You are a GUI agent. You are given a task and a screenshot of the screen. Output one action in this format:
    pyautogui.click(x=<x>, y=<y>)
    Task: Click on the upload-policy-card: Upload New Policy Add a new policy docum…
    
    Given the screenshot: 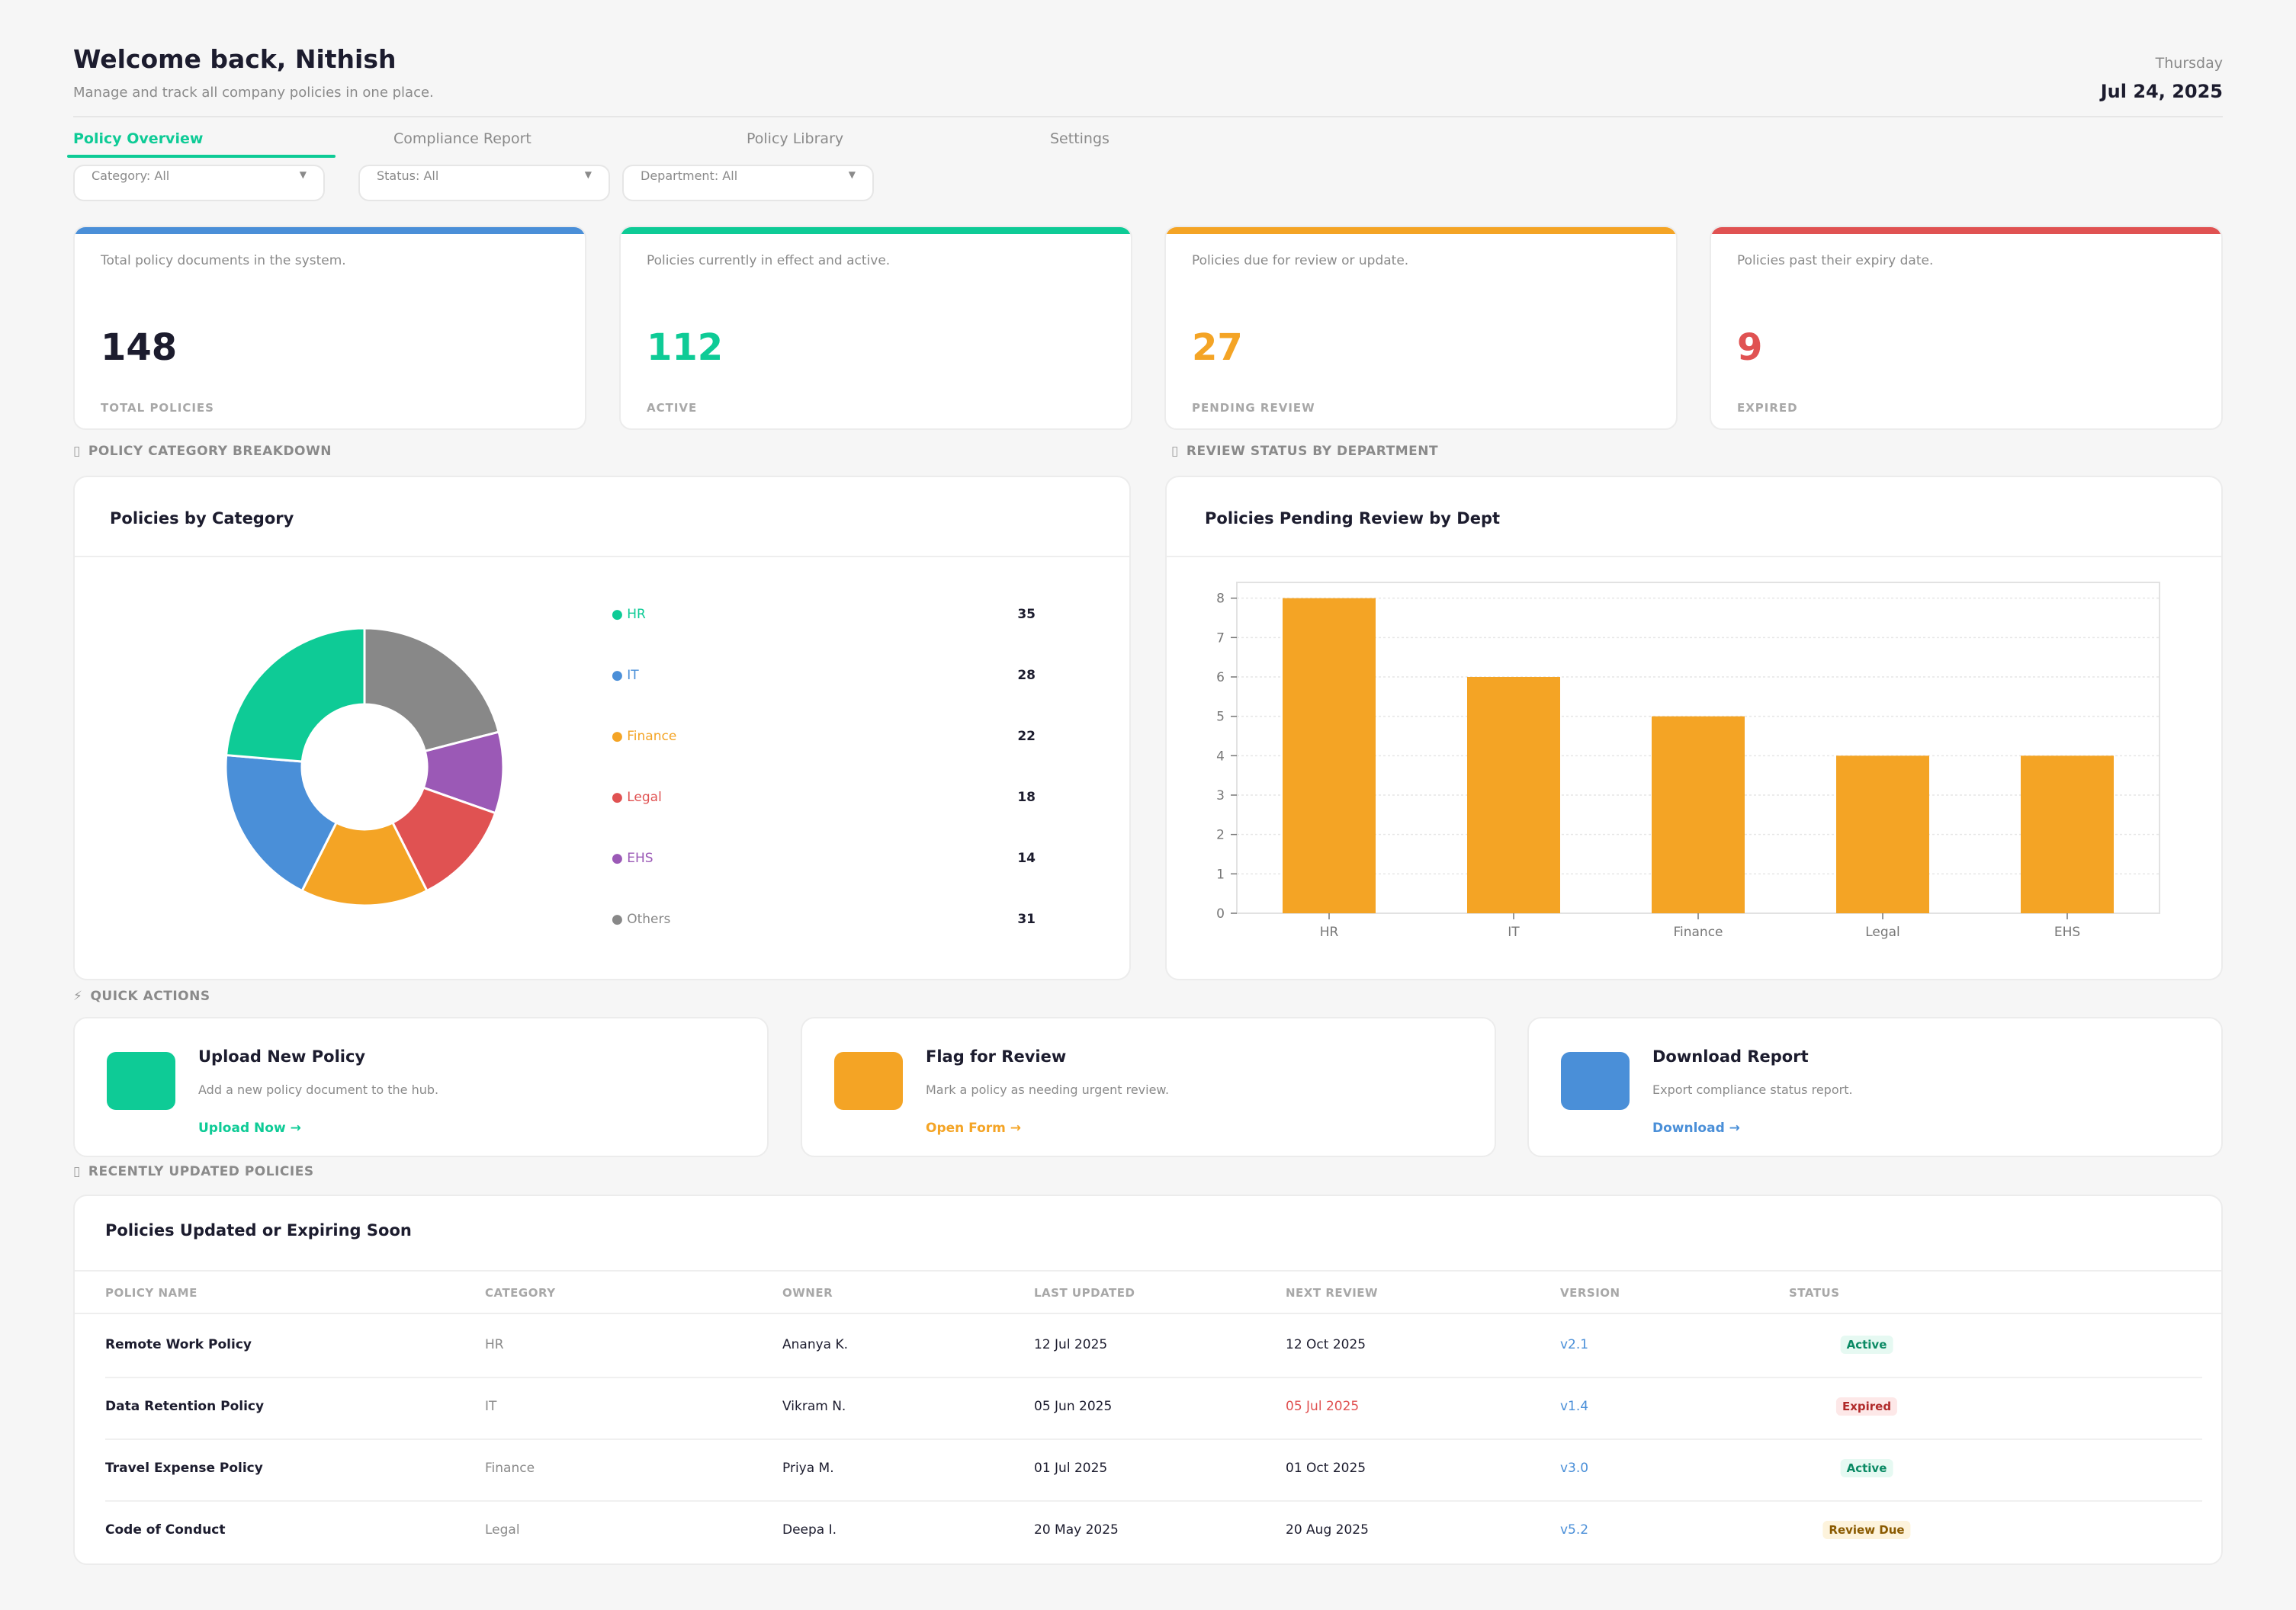 What is the action you would take?
    pyautogui.click(x=421, y=1087)
    